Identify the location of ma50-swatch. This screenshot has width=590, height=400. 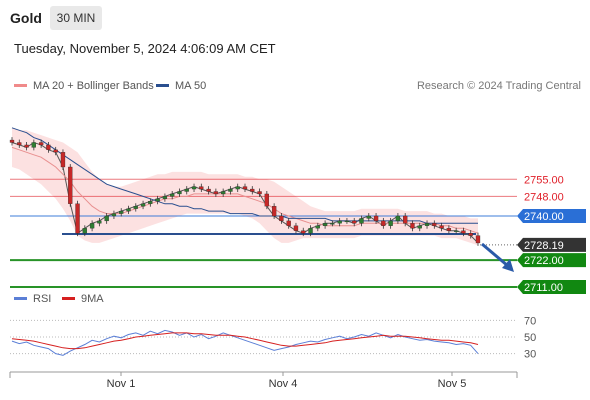
(162, 85).